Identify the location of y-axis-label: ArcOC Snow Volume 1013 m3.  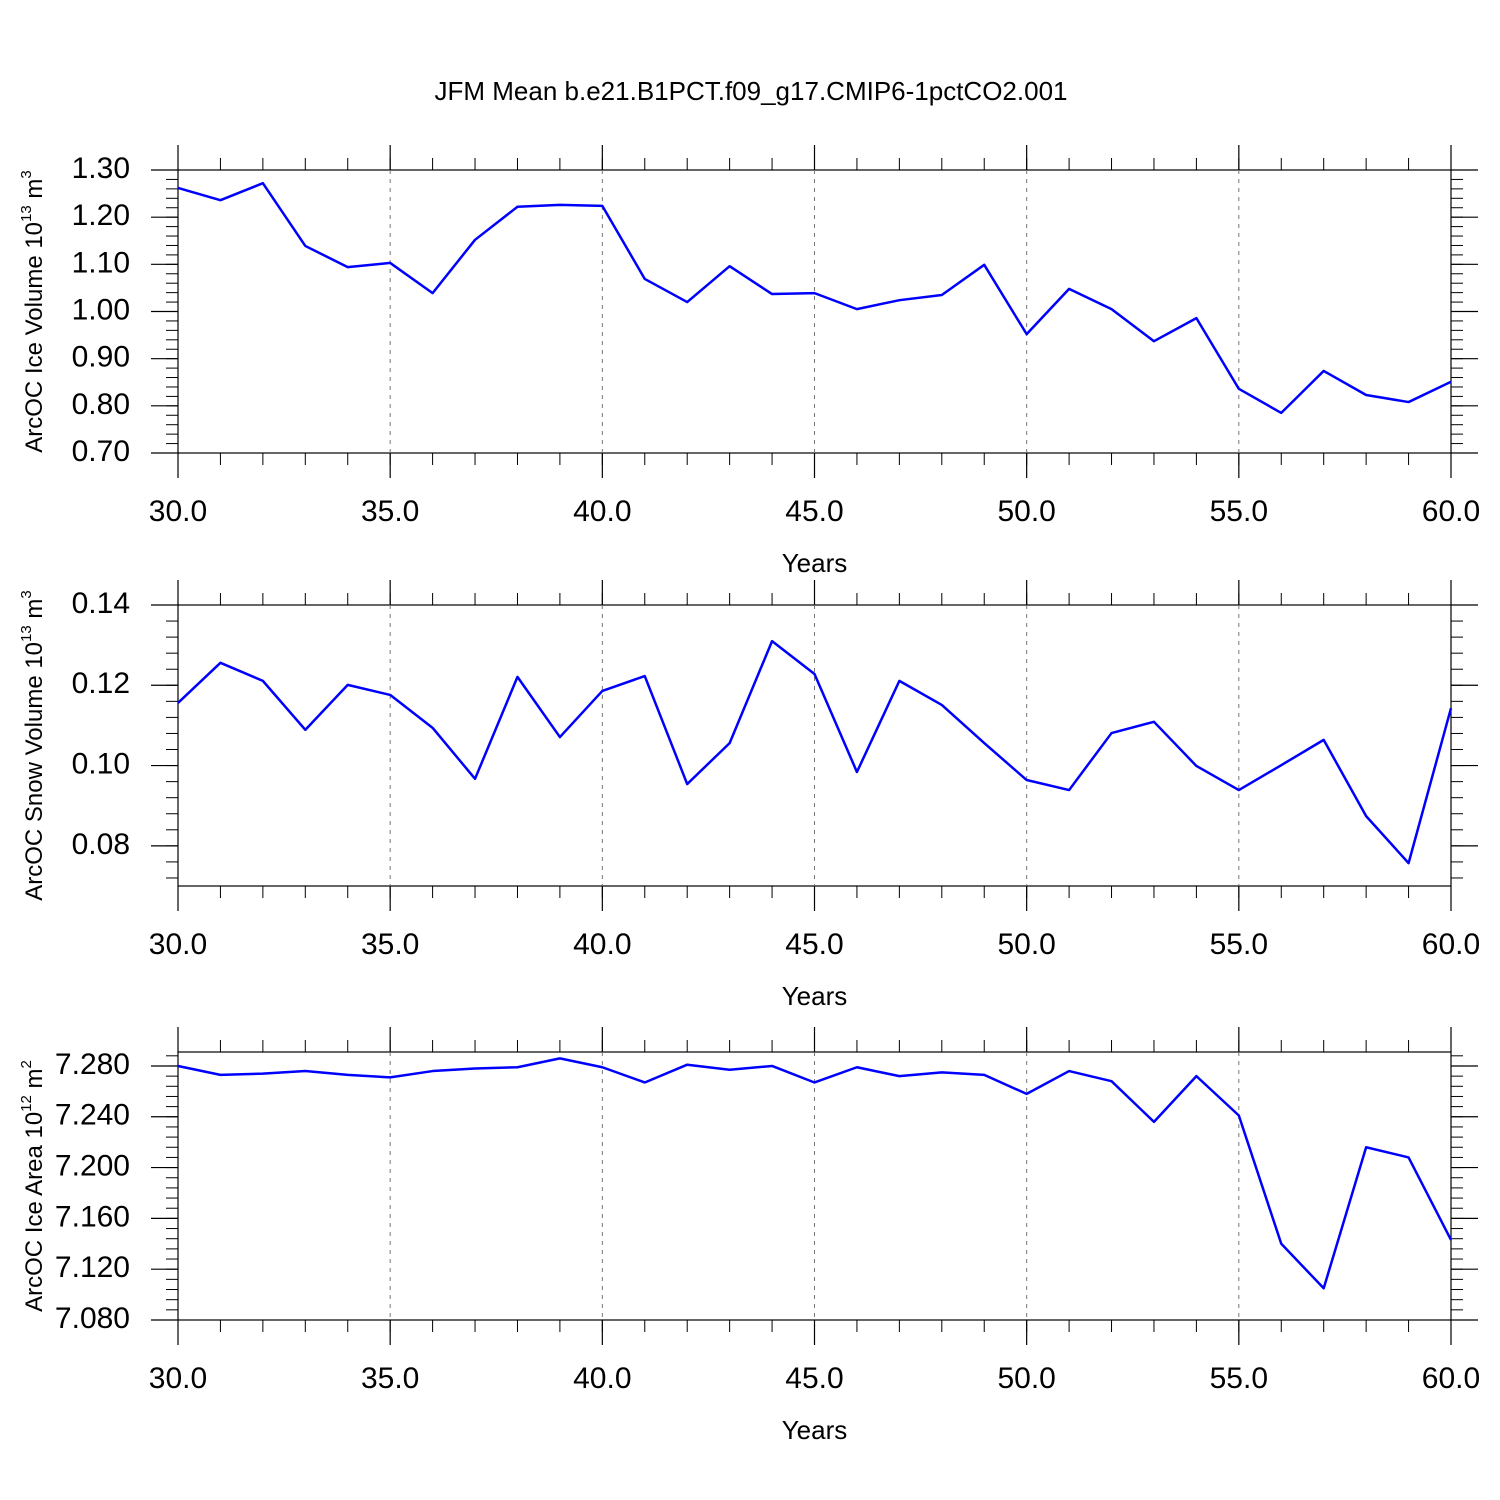
(33, 745).